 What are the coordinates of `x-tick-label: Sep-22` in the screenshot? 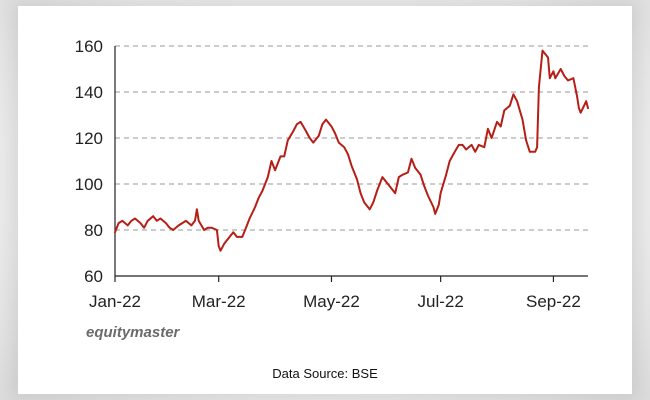 It's located at (553, 301).